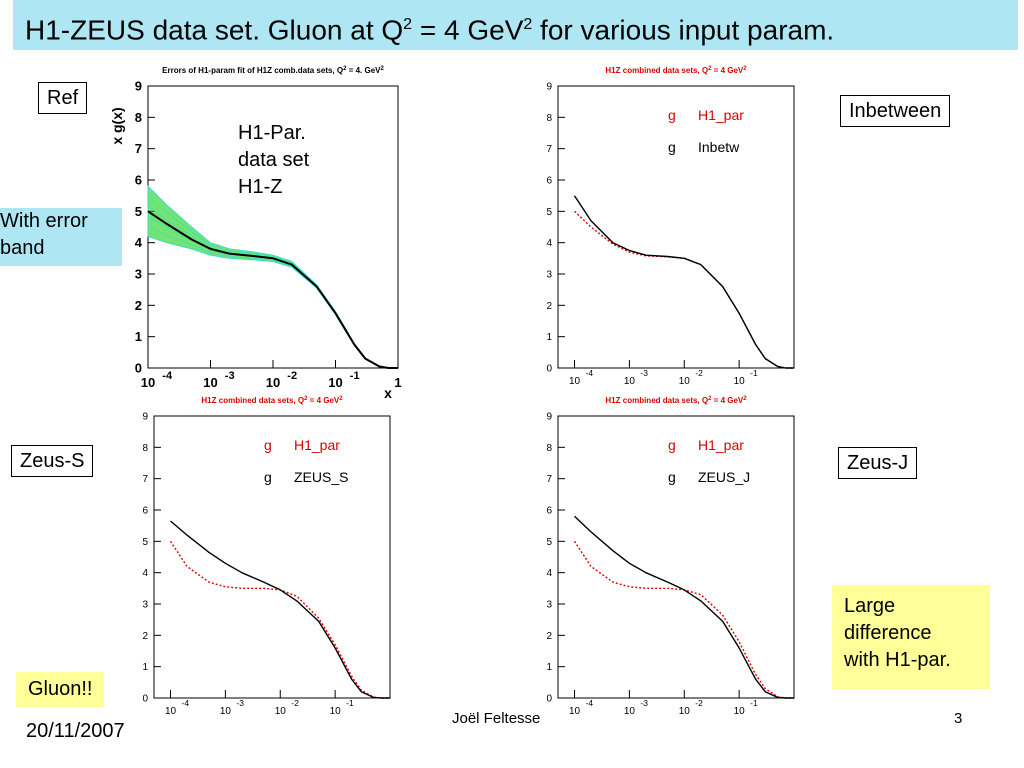 This screenshot has width=1024, height=768. I want to click on note-error-band-line-2: band, so click(22, 248).